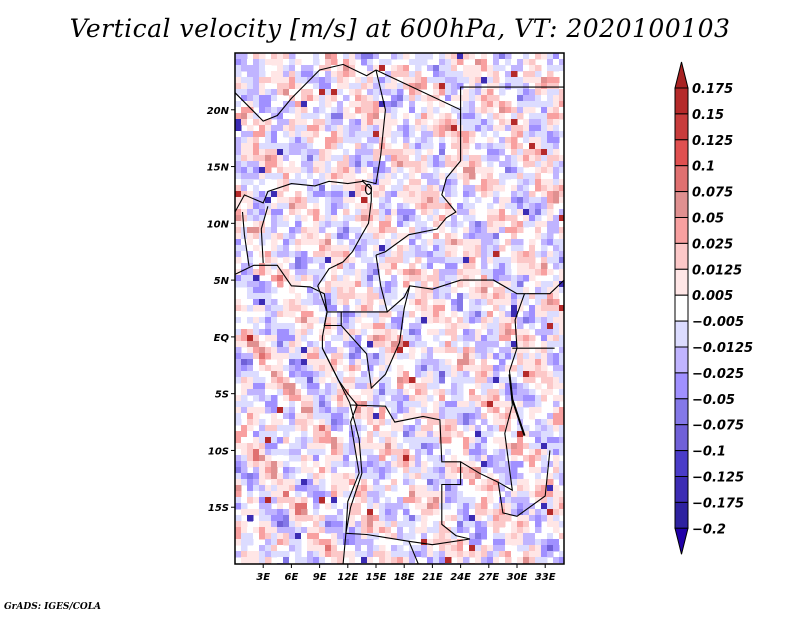 The width and height of the screenshot is (800, 618). I want to click on y-tick-label: EQ, so click(222, 338).